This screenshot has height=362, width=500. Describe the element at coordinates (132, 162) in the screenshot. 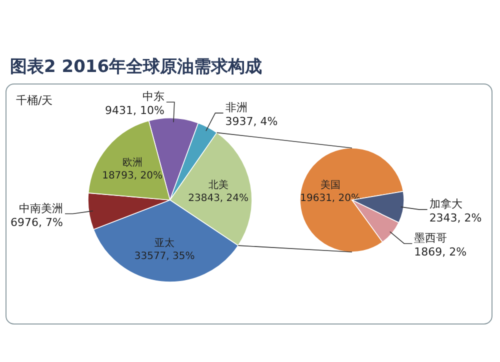

I see `slice-label: 欧洲` at that location.